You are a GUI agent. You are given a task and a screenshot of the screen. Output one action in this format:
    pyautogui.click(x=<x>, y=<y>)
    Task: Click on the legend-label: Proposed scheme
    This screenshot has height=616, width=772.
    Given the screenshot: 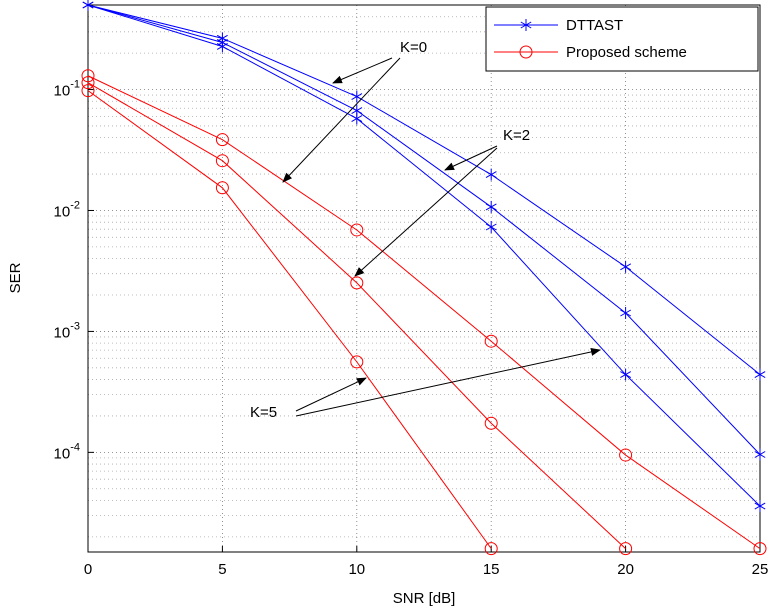 What is the action you would take?
    pyautogui.click(x=626, y=52)
    